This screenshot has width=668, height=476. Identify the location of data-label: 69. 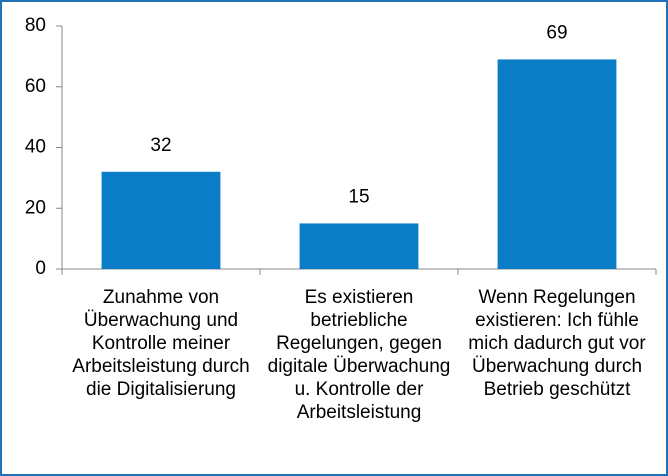
(556, 32).